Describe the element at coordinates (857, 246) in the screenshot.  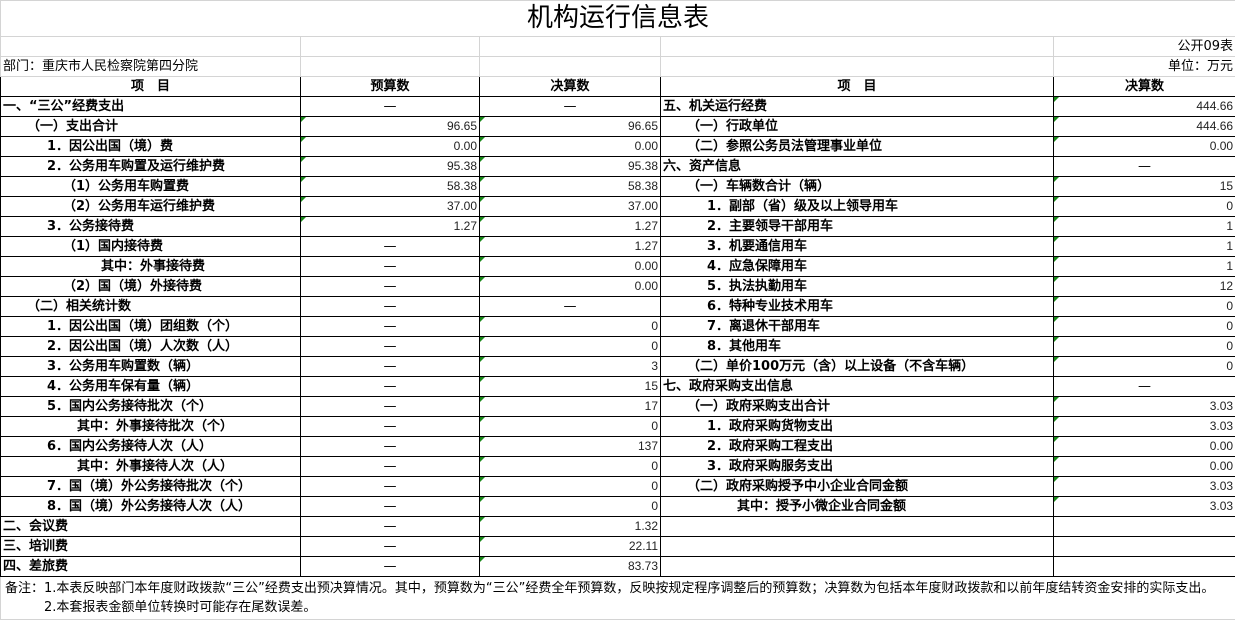
I see `item-label-right: 3．机要通信用车` at that location.